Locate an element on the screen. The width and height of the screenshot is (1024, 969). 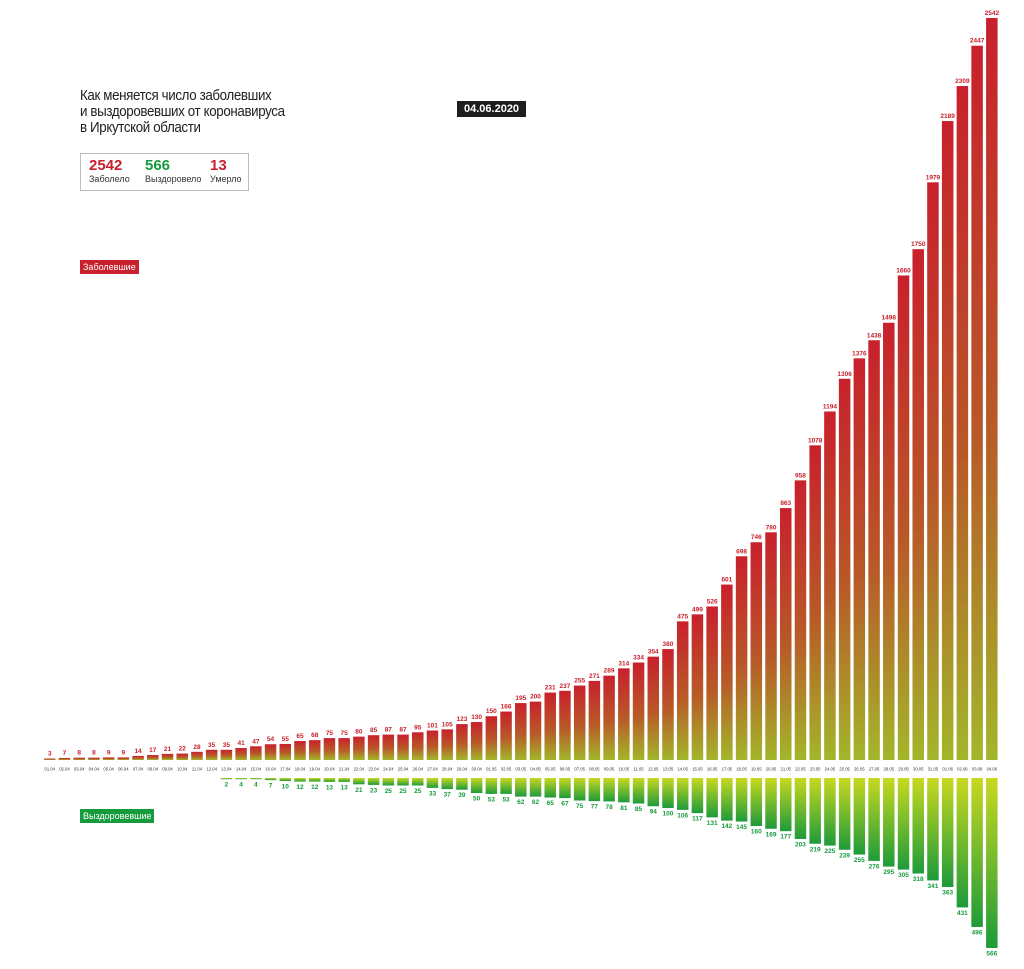
date-tick-label: 19.05 is located at coordinates (756, 769).